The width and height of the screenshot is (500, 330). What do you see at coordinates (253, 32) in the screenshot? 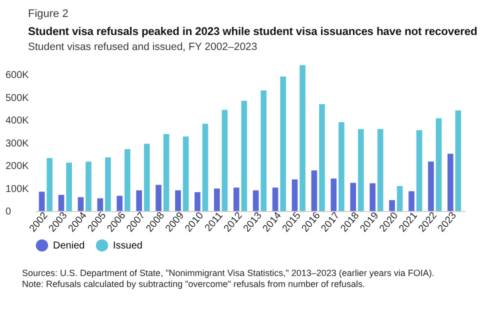
I see `chart-title: Student visa refusals peaked in 2023 while student visa issuances have not recovered` at bounding box center [253, 32].